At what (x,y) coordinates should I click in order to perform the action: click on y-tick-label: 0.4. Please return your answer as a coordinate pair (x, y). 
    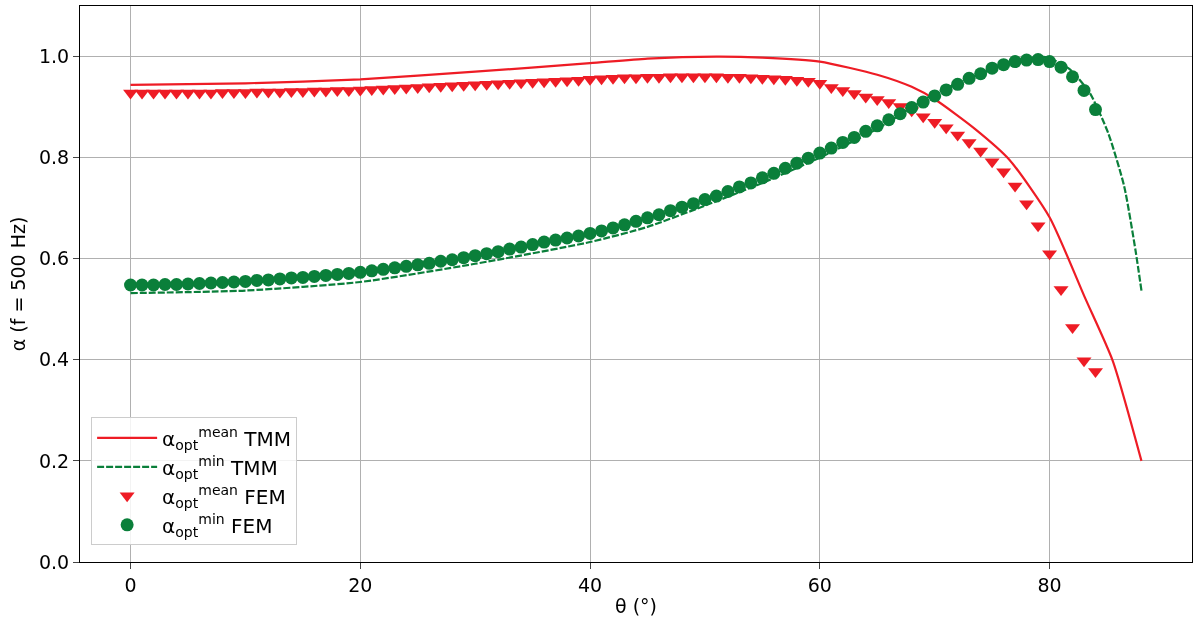
    Looking at the image, I should click on (54, 359).